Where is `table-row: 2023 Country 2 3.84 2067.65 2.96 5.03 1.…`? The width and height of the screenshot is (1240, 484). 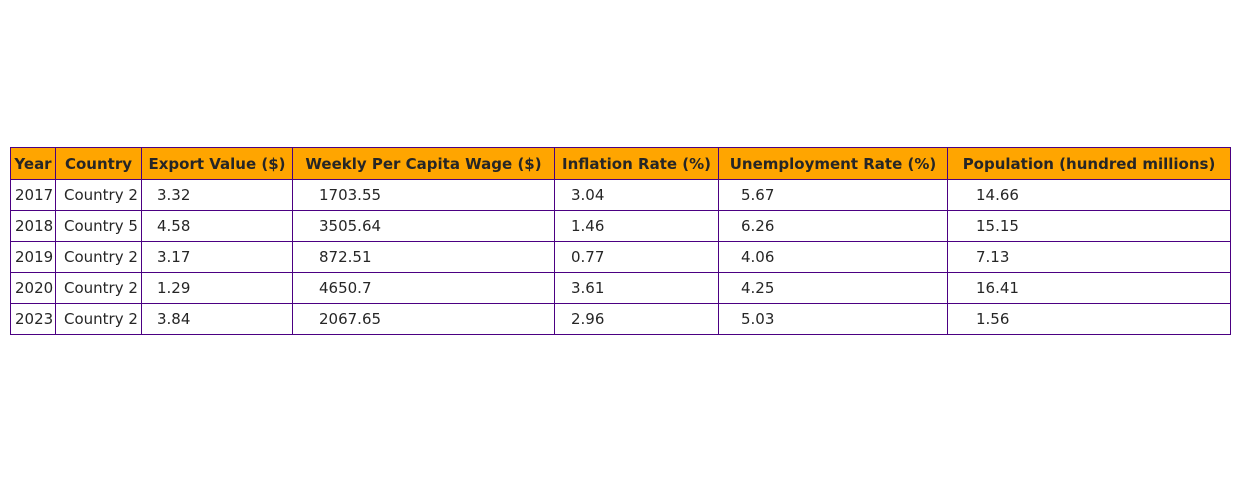
table-row: 2023 Country 2 3.84 2067.65 2.96 5.03 1.… is located at coordinates (620, 319).